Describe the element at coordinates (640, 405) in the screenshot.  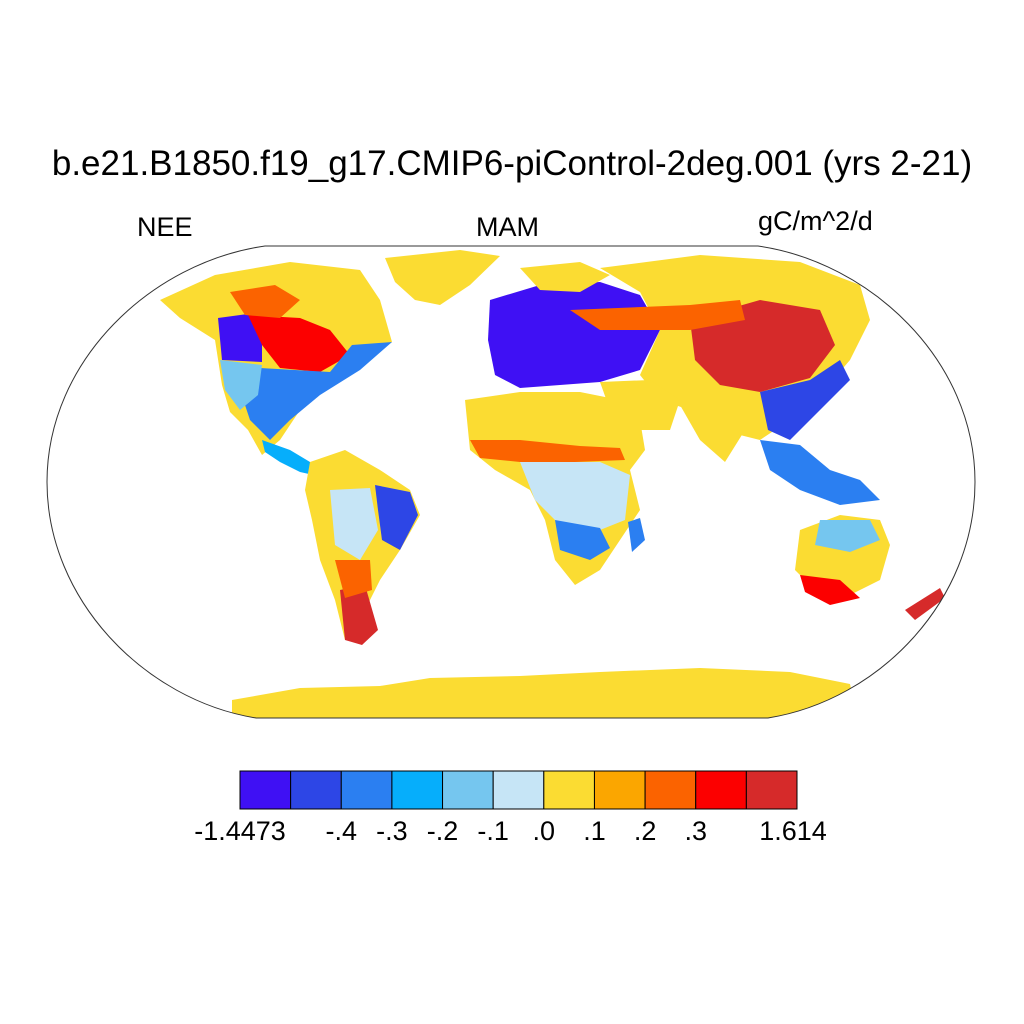
I see `region-middle-east` at that location.